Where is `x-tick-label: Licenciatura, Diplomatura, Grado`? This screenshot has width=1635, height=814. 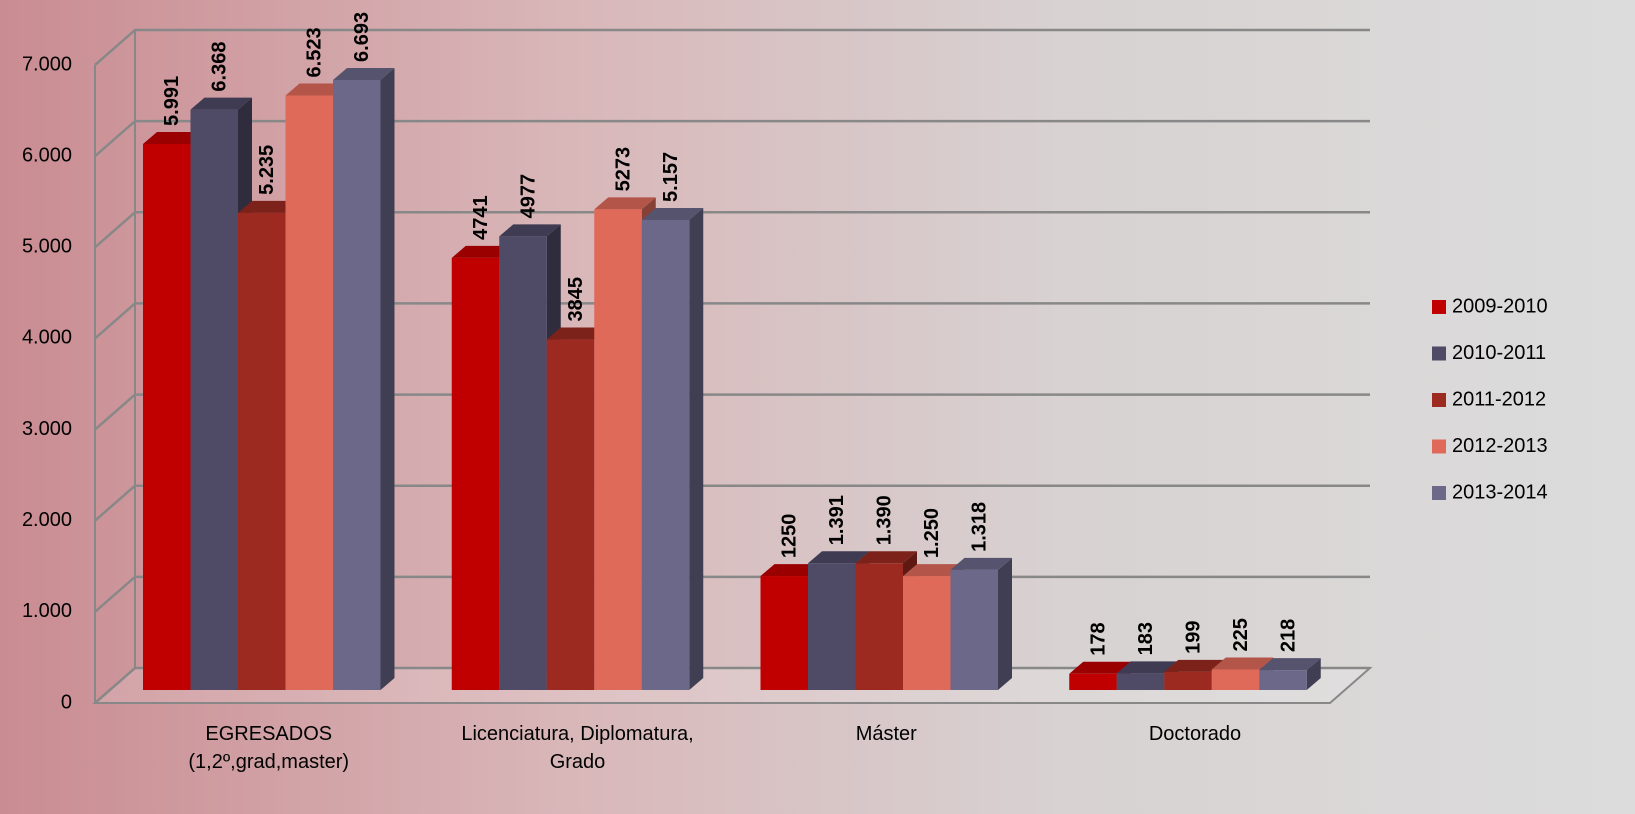 x-tick-label: Licenciatura, Diplomatura, Grado is located at coordinates (577, 748).